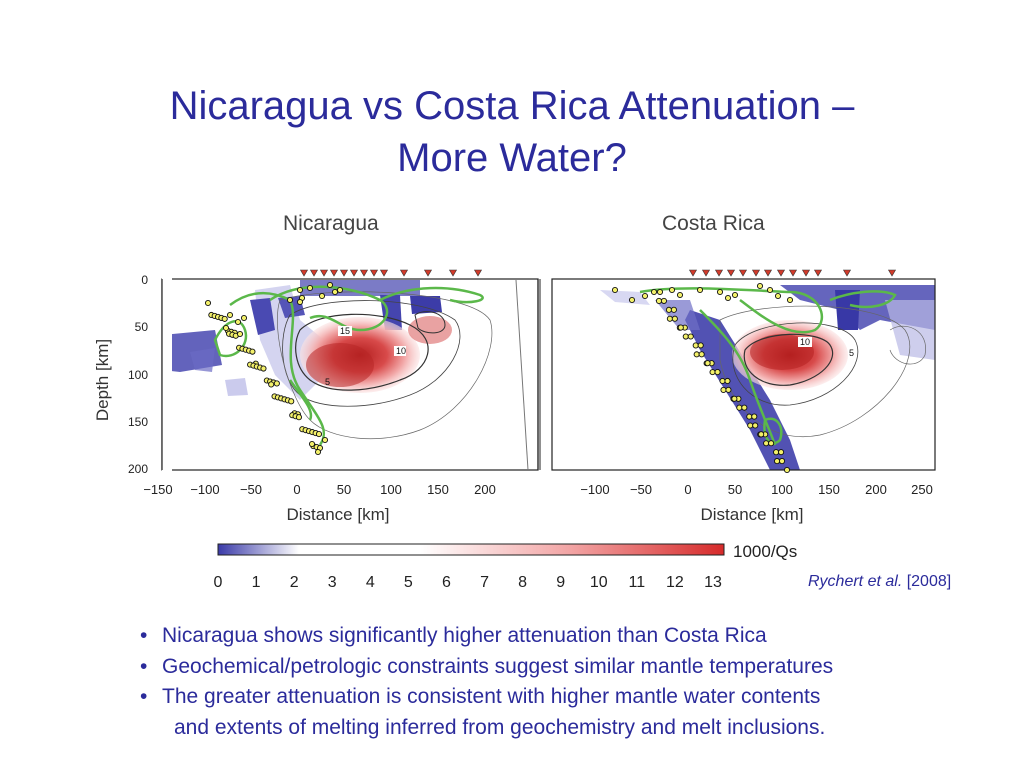  I want to click on y-tick-label: 100, so click(138, 375).